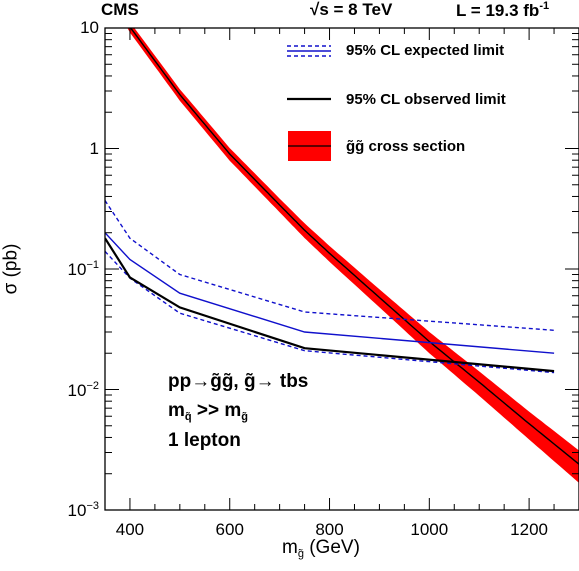 The image size is (579, 571). I want to click on y-tick-label: 10⁻¹, so click(83, 269).